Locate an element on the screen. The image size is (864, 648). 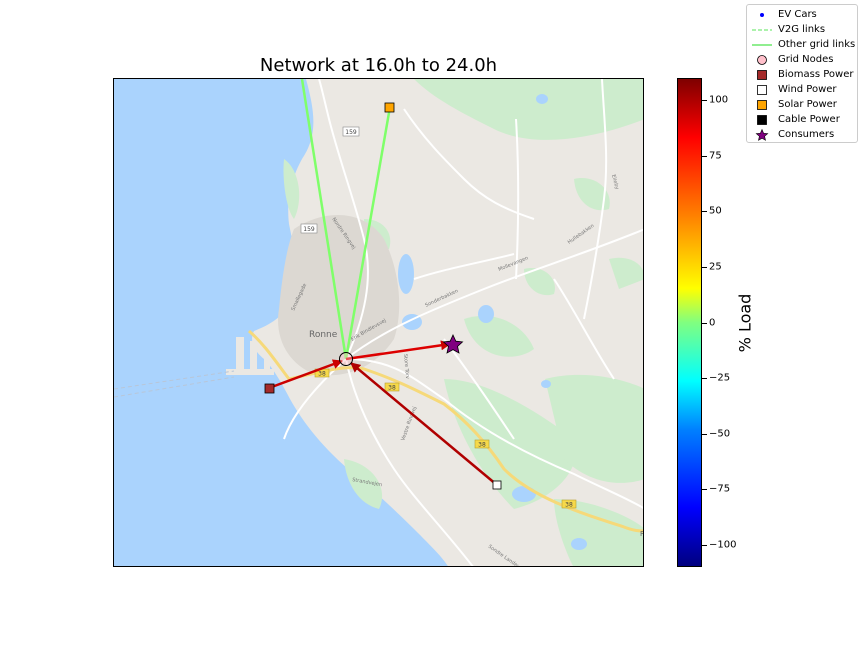
colorbar-label: % Load is located at coordinates (745, 323).